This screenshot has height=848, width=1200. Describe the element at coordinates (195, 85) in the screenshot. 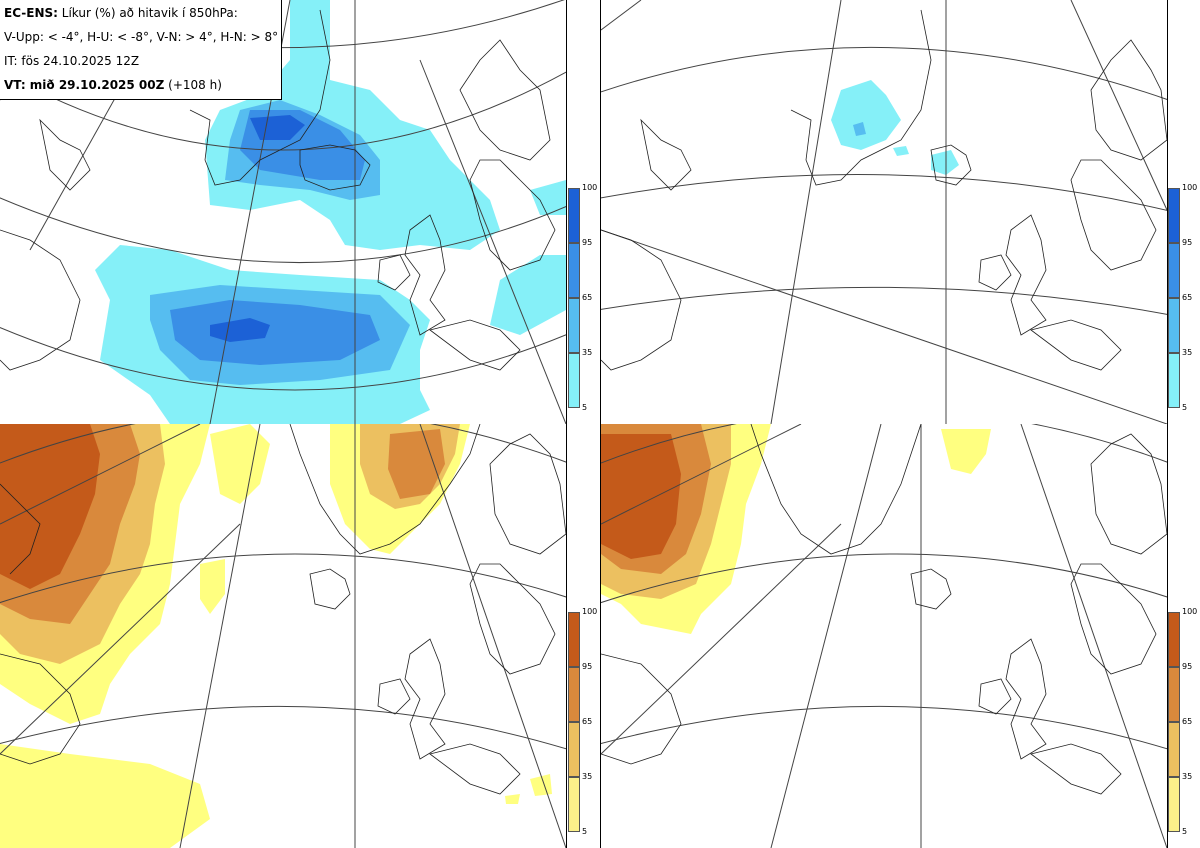

I see `forecast-offset: (+108 h)` at that location.